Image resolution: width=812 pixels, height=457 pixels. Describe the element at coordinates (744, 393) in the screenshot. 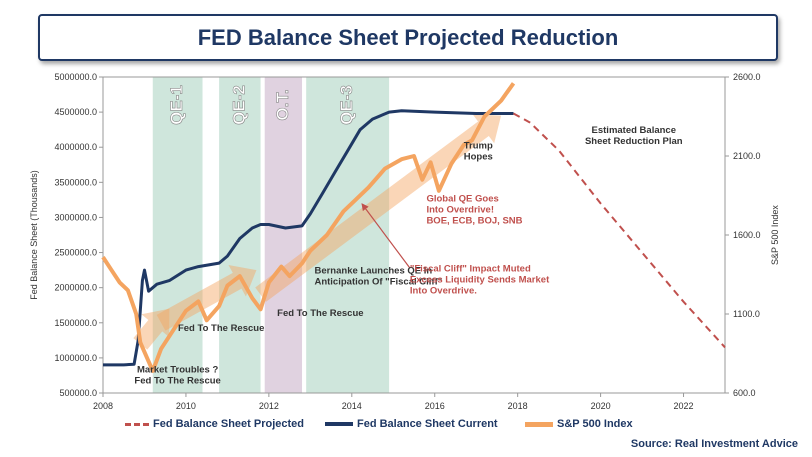

I see `y-right-tick-label-4: 600.0` at that location.